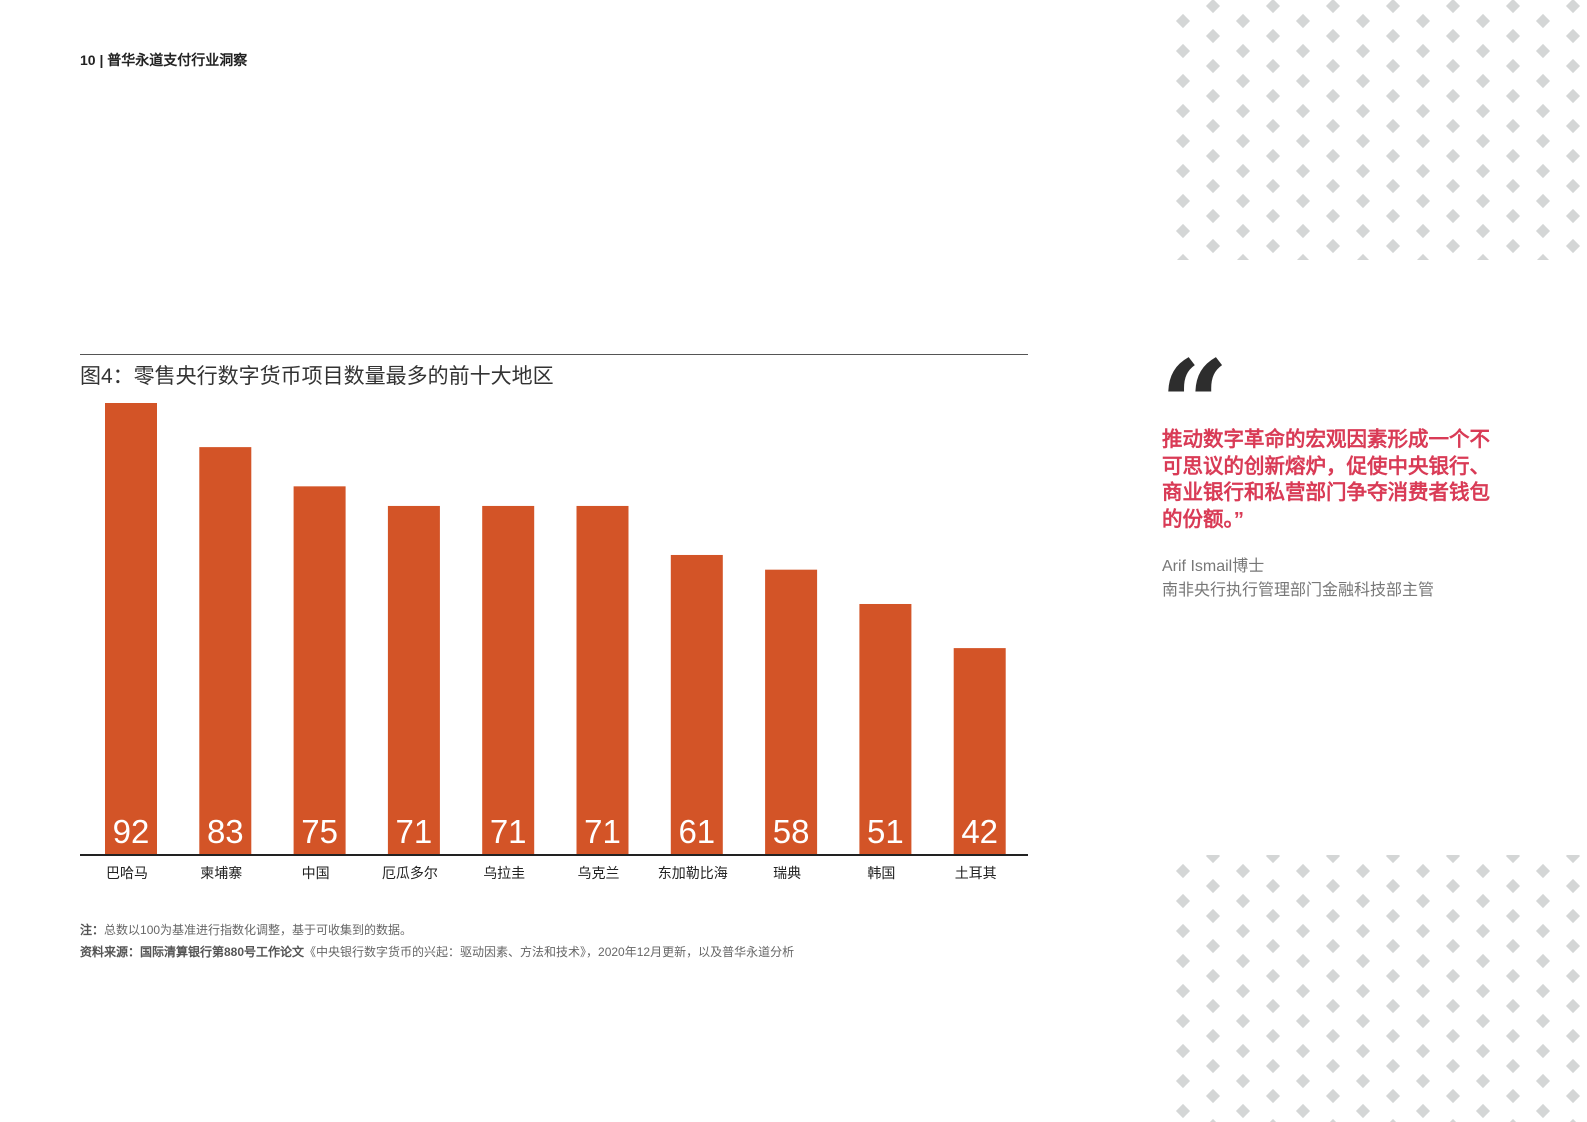 Image resolution: width=1587 pixels, height=1122 pixels. Describe the element at coordinates (1378, 130) in the screenshot. I see `diamond-pattern-top` at that location.